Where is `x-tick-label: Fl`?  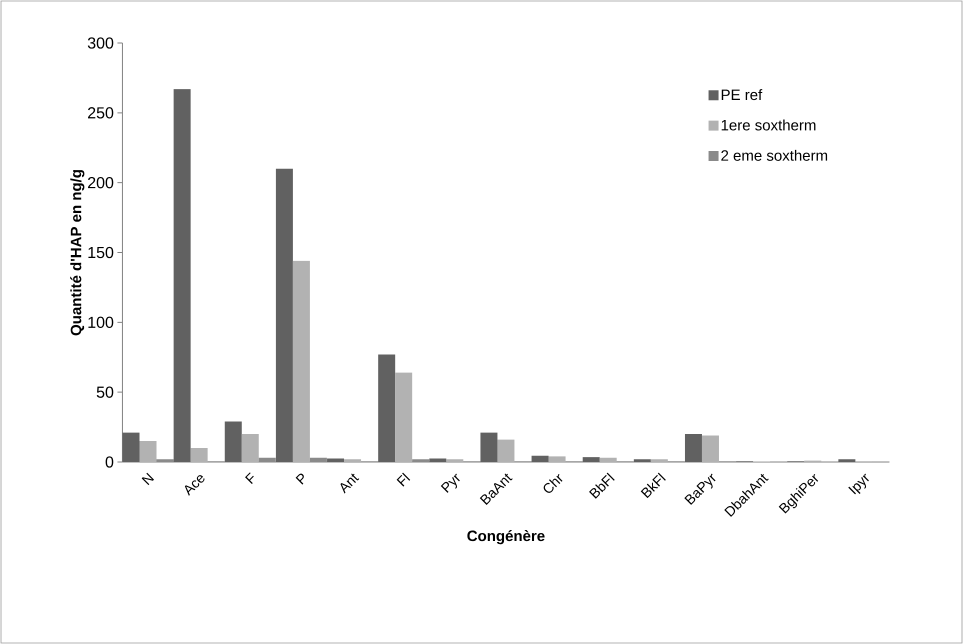 x-tick-label: Fl is located at coordinates (403, 479).